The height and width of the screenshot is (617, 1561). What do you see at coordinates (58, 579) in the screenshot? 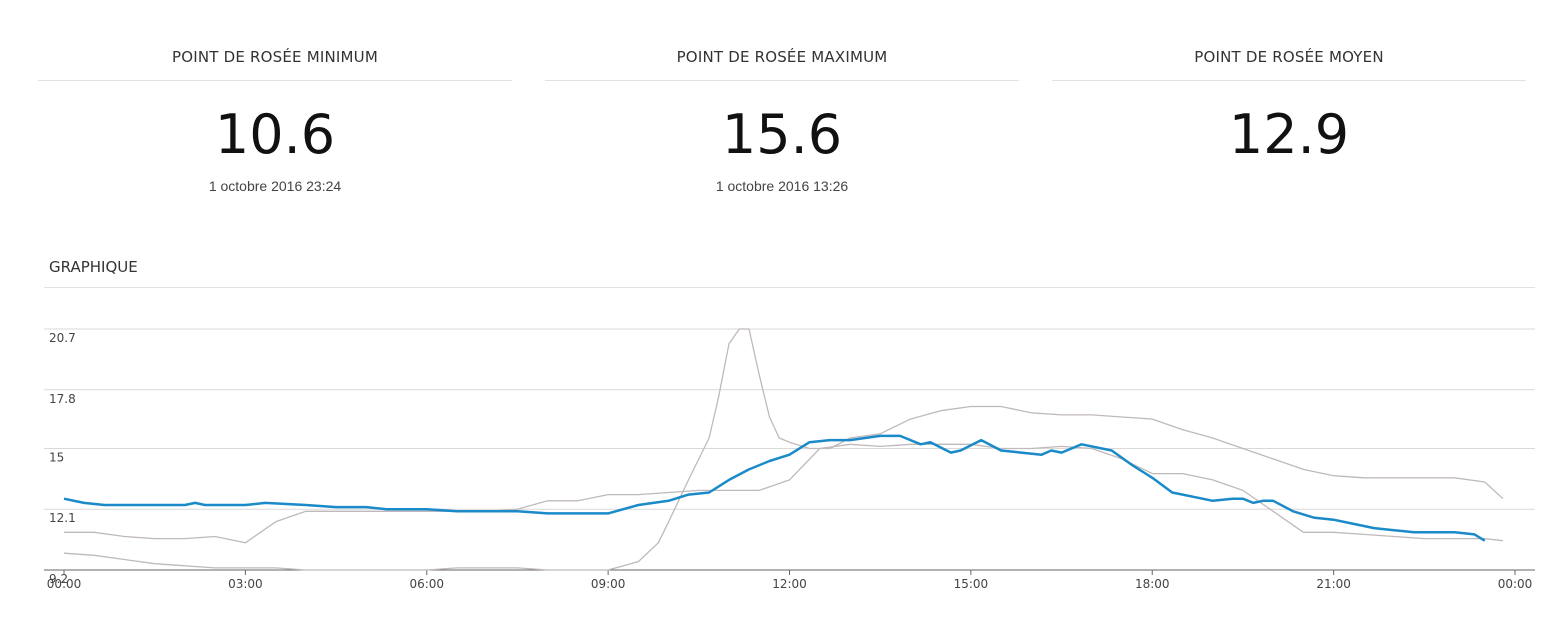
I see `y-tick-label: 9.2` at bounding box center [58, 579].